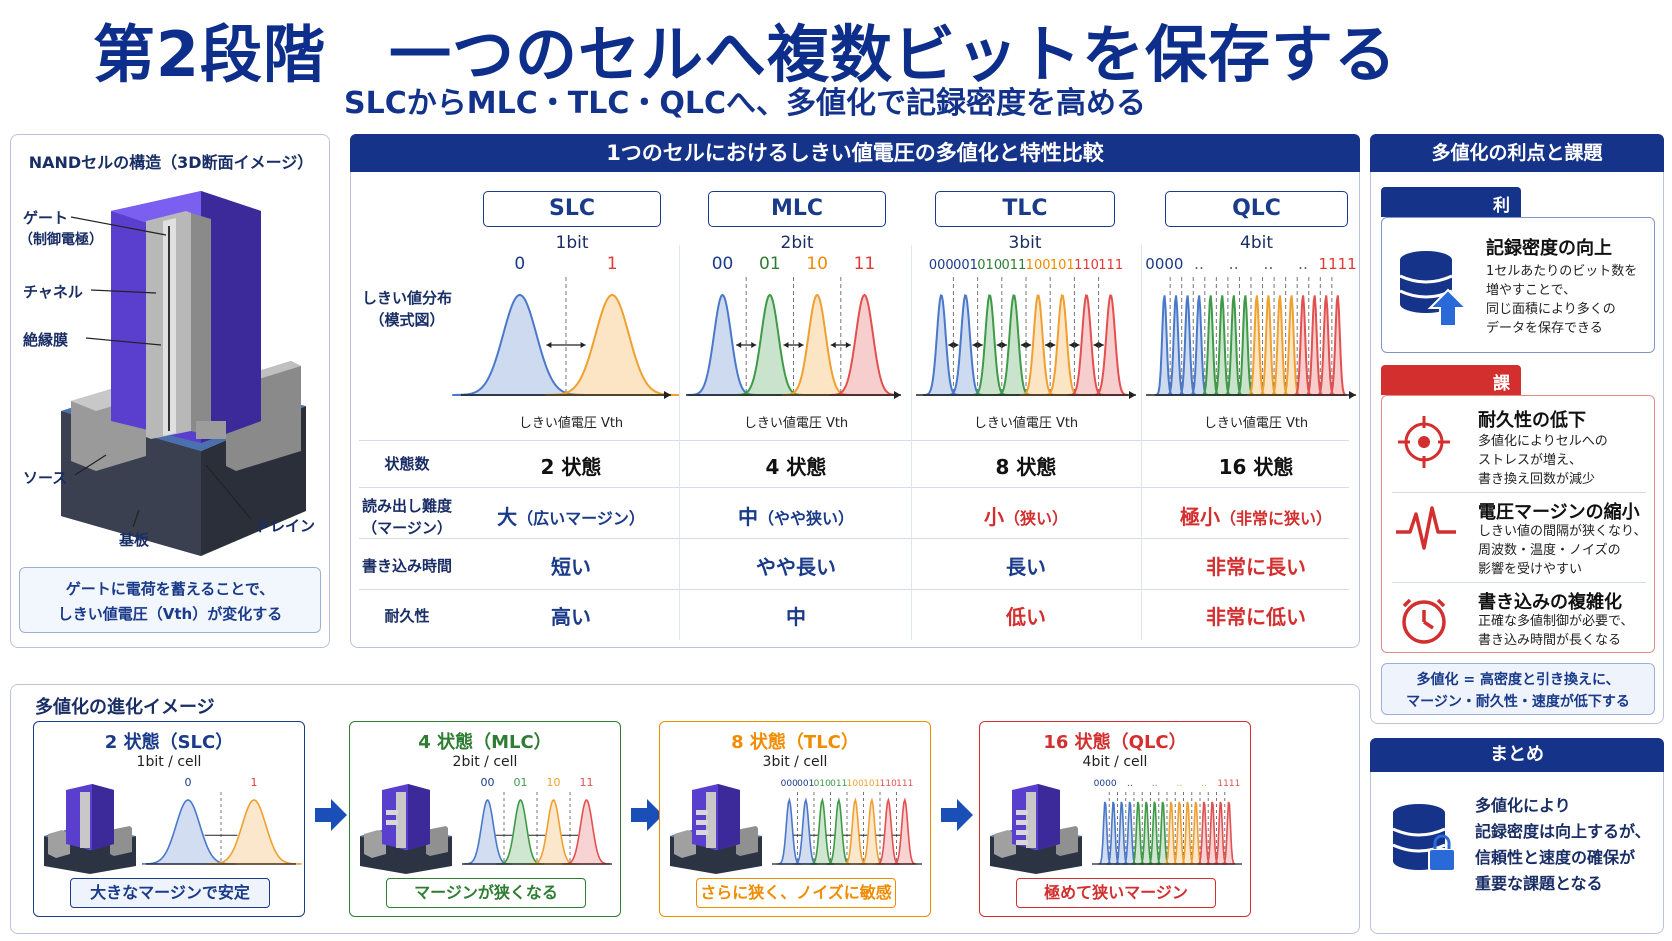  What do you see at coordinates (904, 784) in the screenshot?
I see `mini-state-label: 111` at bounding box center [904, 784].